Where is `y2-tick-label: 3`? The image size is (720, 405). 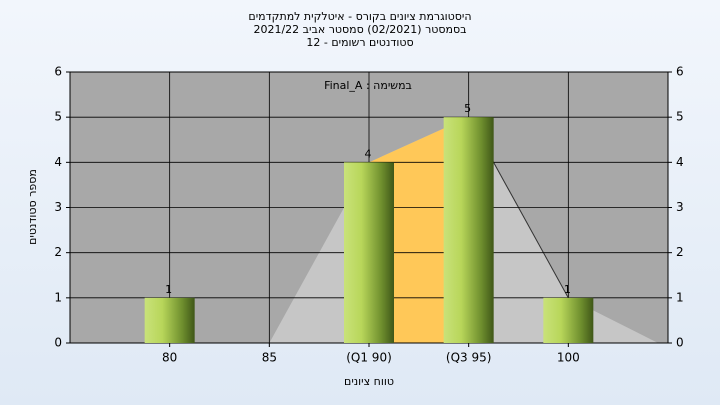
y2-tick-label: 3 is located at coordinates (680, 207).